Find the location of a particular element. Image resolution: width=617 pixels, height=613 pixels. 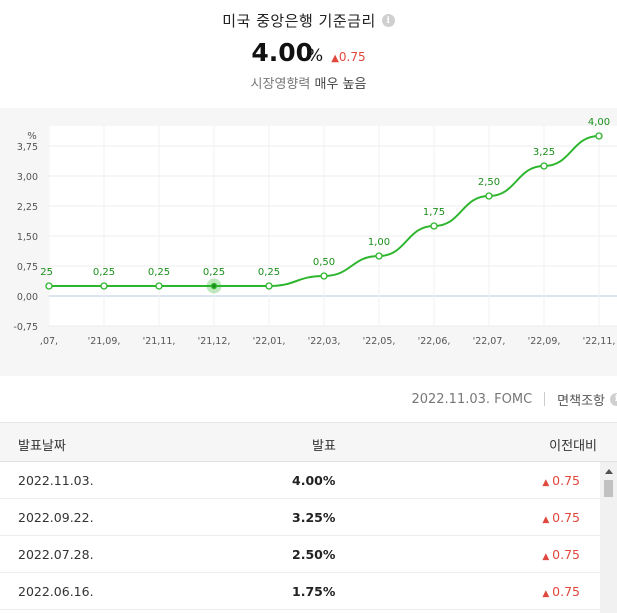

data-label: 1,75 is located at coordinates (434, 212).